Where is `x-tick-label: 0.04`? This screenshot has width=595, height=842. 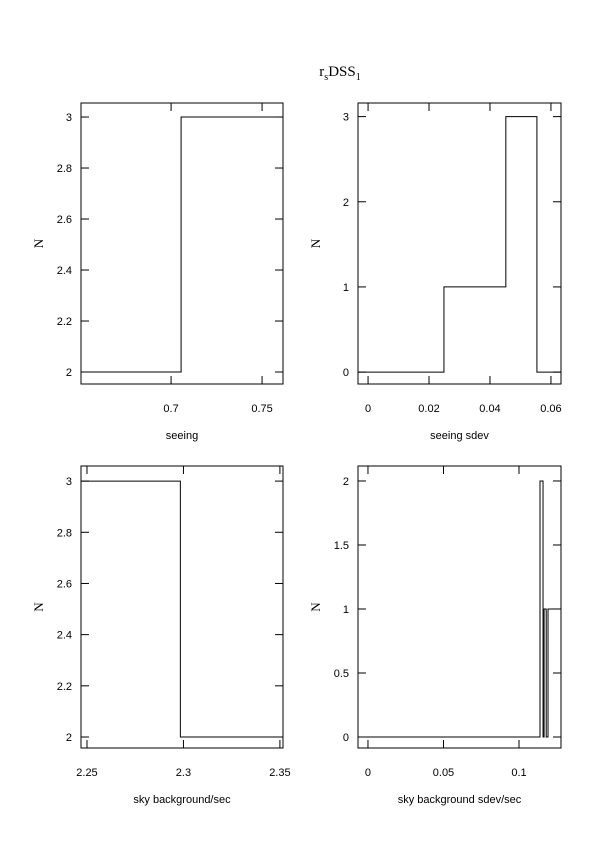 x-tick-label: 0.04 is located at coordinates (489, 409).